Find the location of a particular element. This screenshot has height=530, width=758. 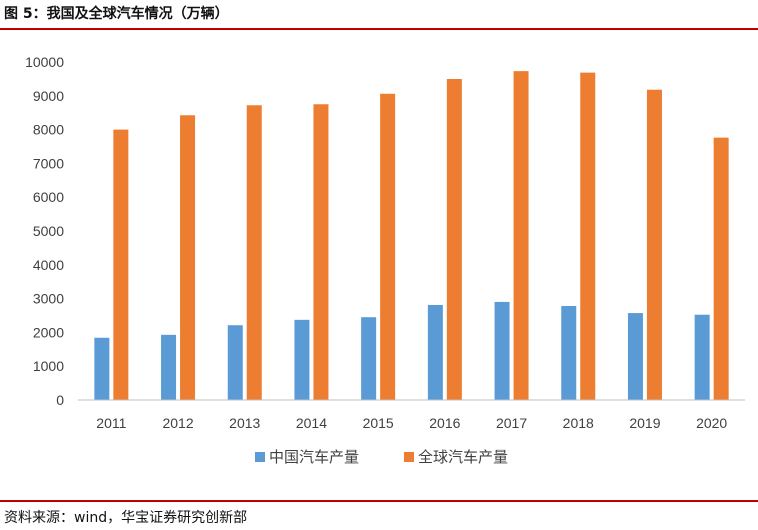

bar-china-2019 is located at coordinates (635, 356).